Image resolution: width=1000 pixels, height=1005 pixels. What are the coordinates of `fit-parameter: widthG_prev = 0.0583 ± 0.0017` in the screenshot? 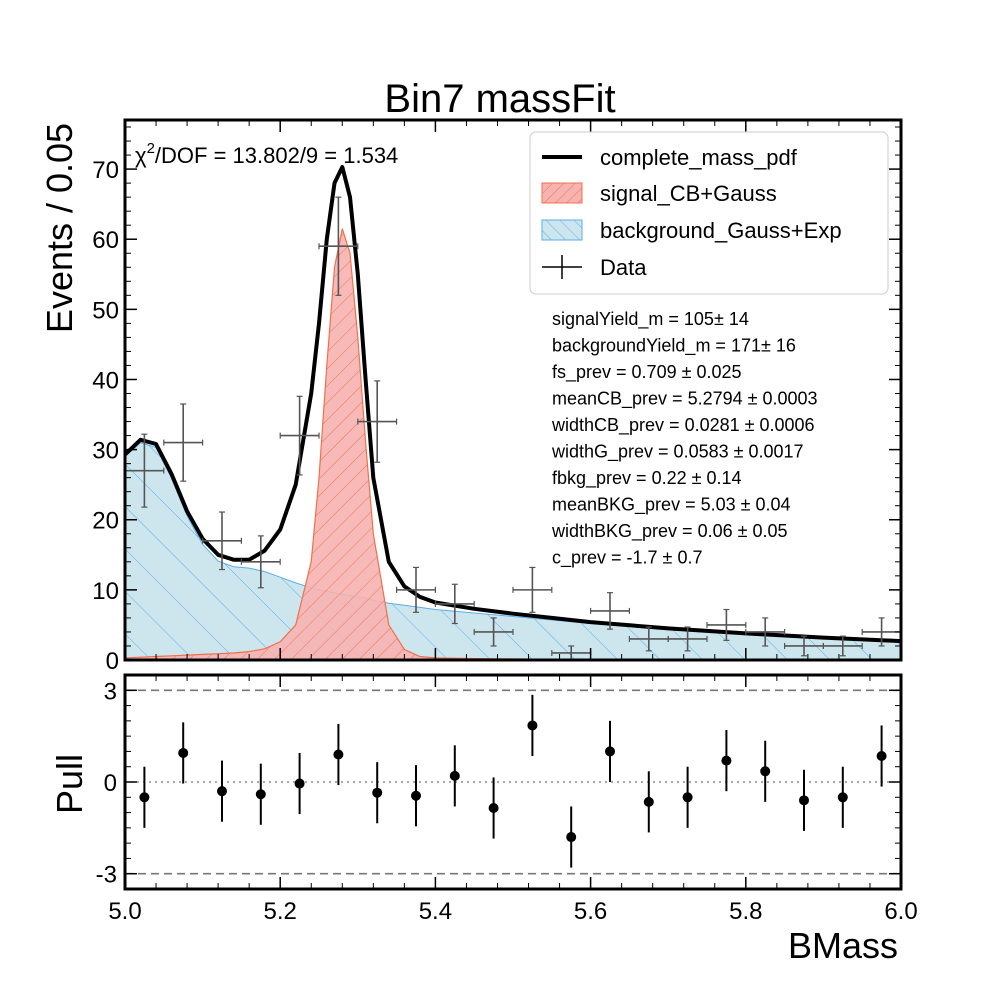 It's located at (677, 452).